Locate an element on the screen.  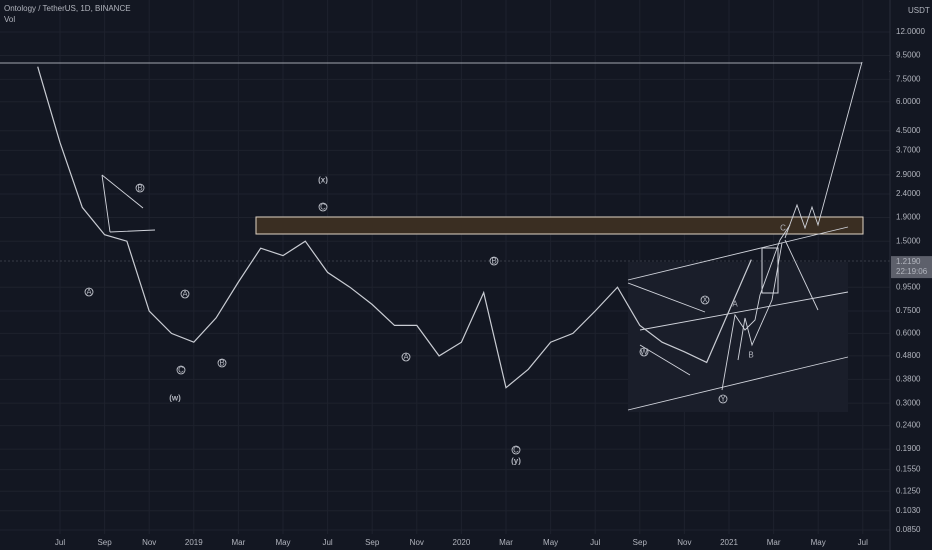
y-tick-label: 0.4800 is located at coordinates (908, 355).